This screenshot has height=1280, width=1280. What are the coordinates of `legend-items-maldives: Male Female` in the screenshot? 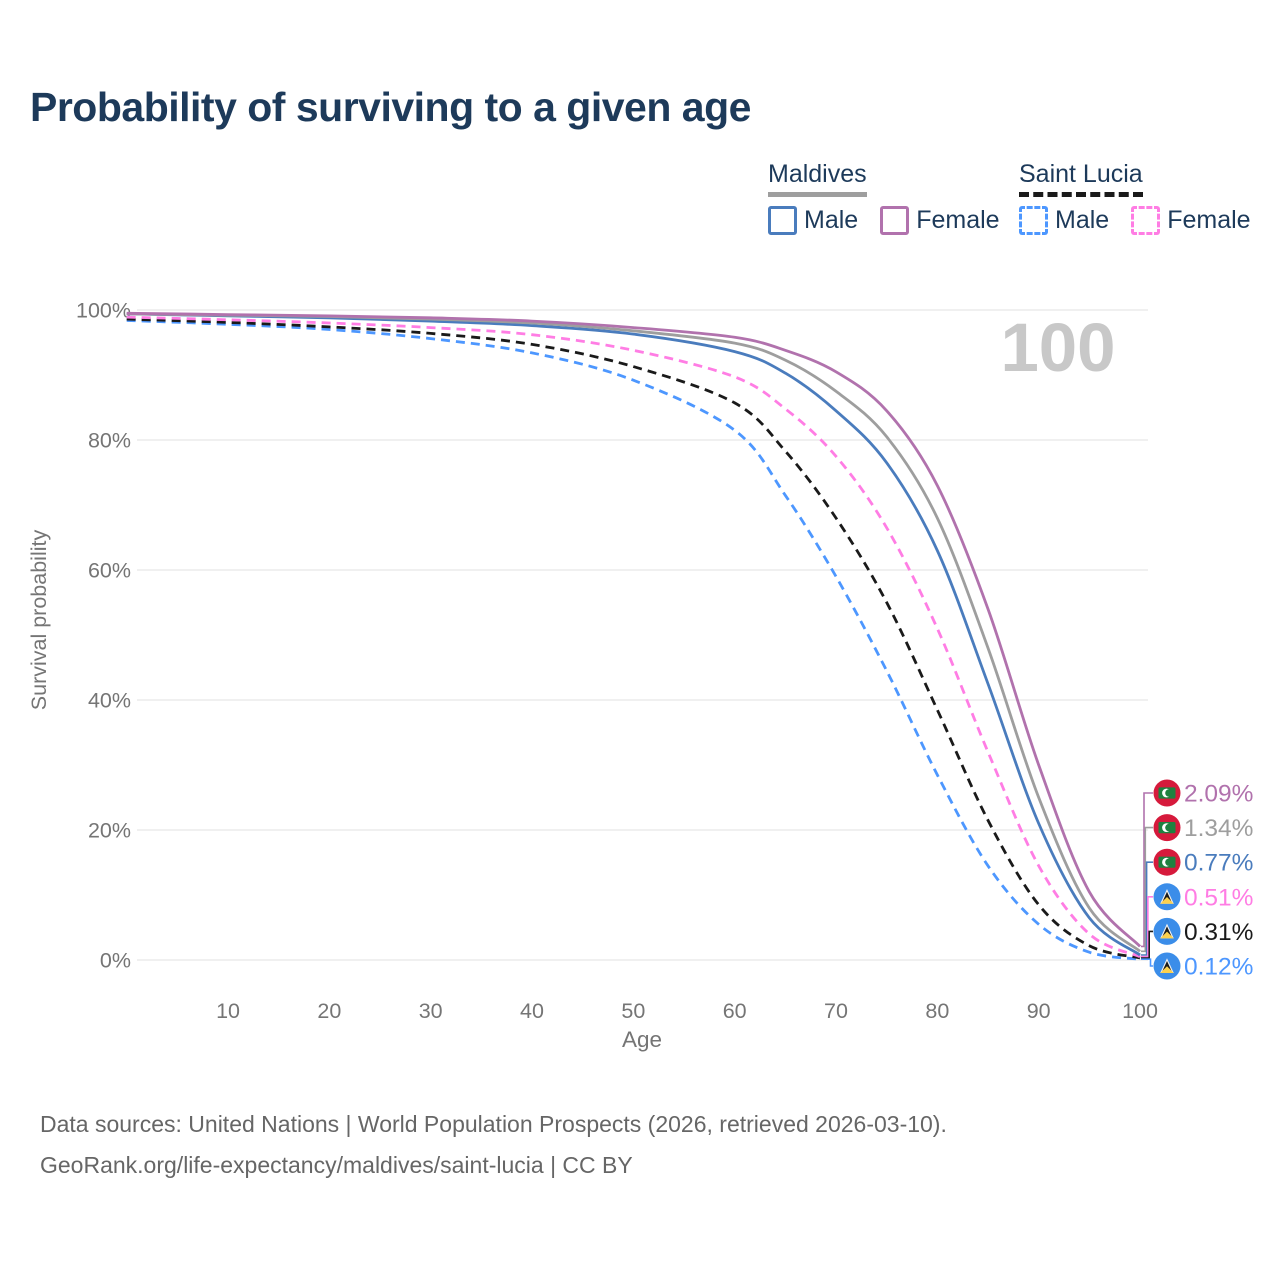 It's located at (895, 220).